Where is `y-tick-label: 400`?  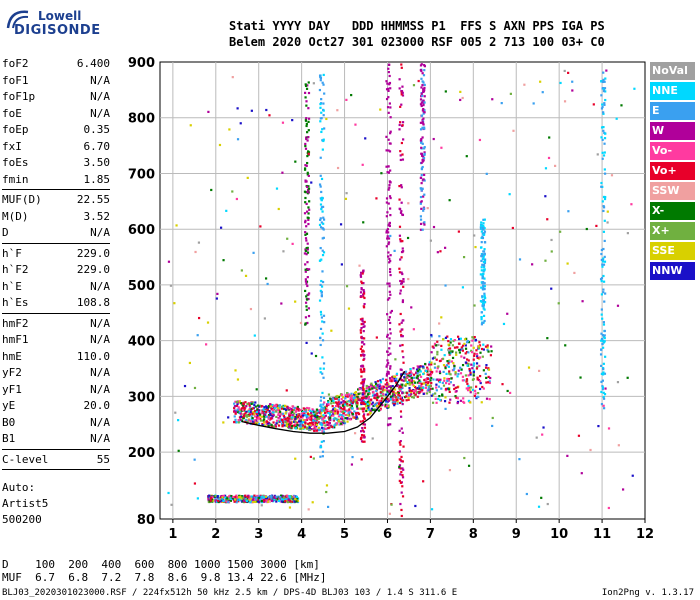
y-tick-label: 400 is located at coordinates (141, 342).